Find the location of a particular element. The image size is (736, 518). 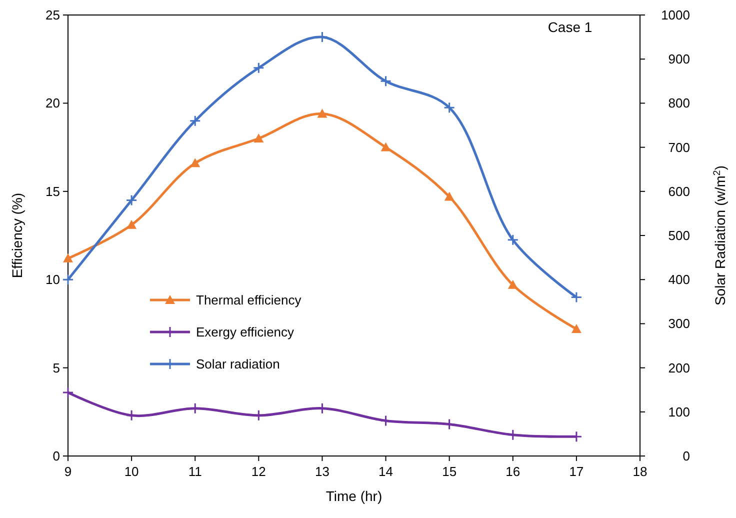

y2-tick-label: 500 is located at coordinates (679, 235).